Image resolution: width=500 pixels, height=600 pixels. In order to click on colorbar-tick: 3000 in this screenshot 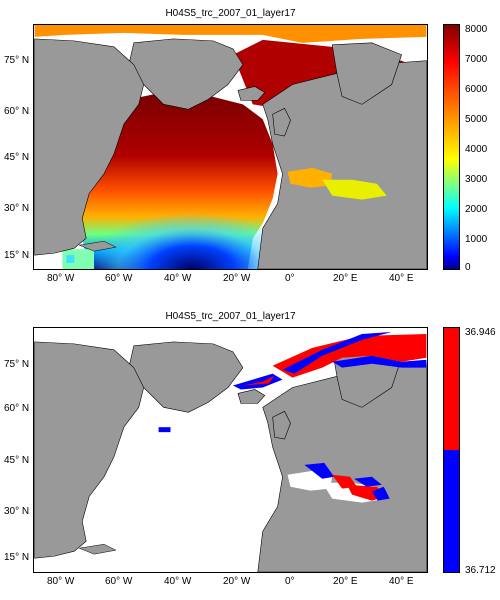, I will do `click(476, 179)`.